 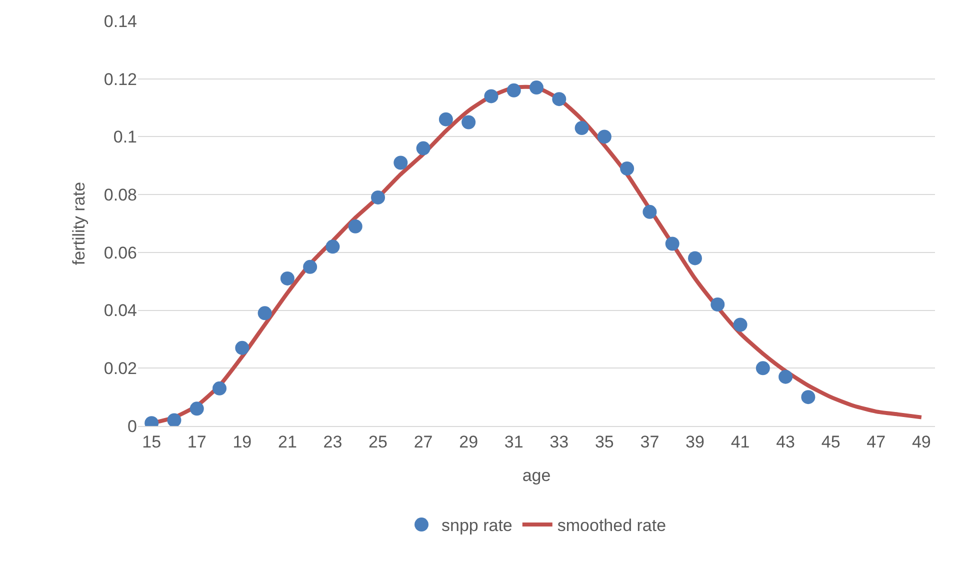 I want to click on y-tick-label: 0, so click(x=132, y=426).